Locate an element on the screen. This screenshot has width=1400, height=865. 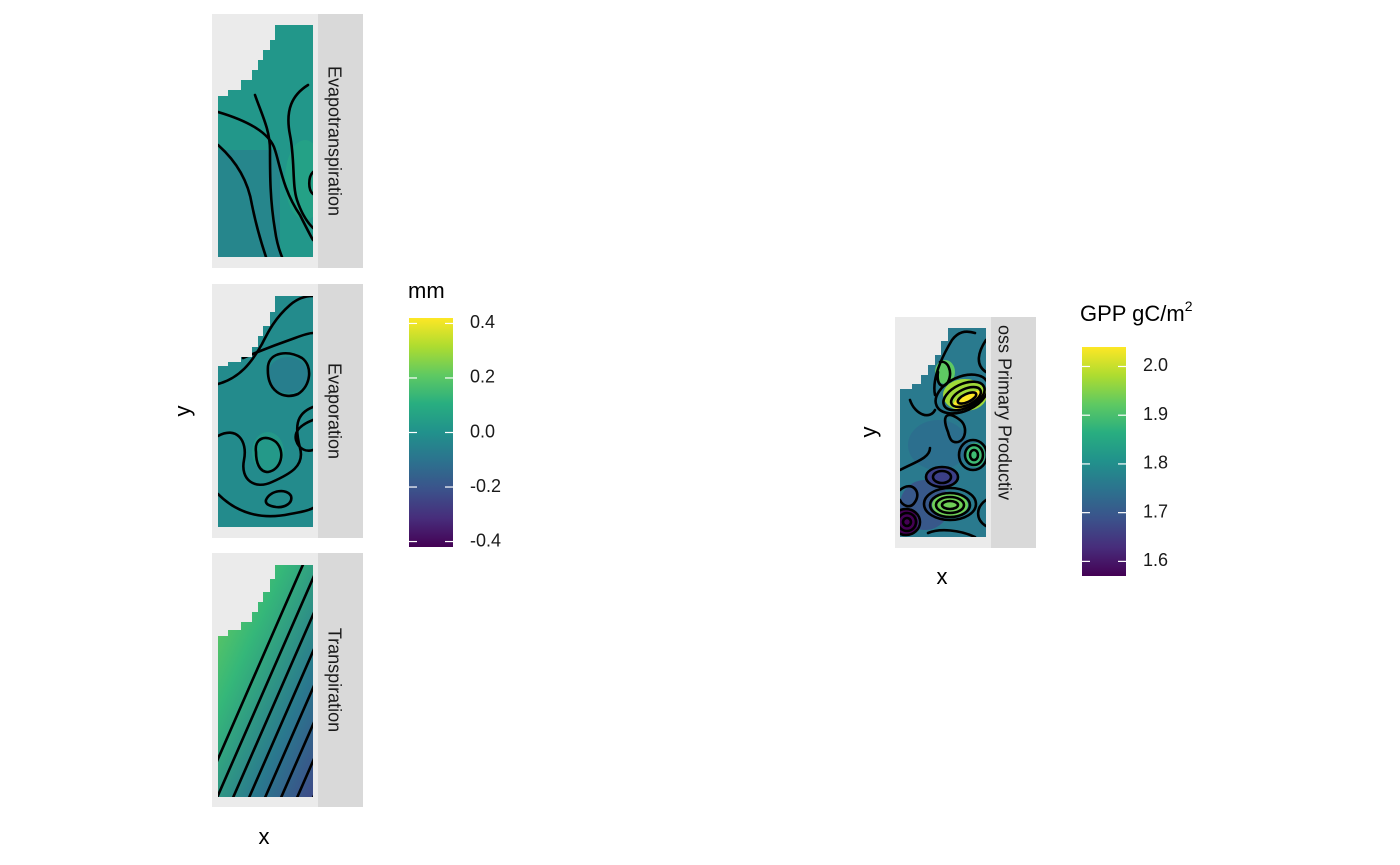
legend-gpp: GPP gC/m2 2.0 1.9 1.8 1.7 1.6 is located at coordinates (1136, 437).